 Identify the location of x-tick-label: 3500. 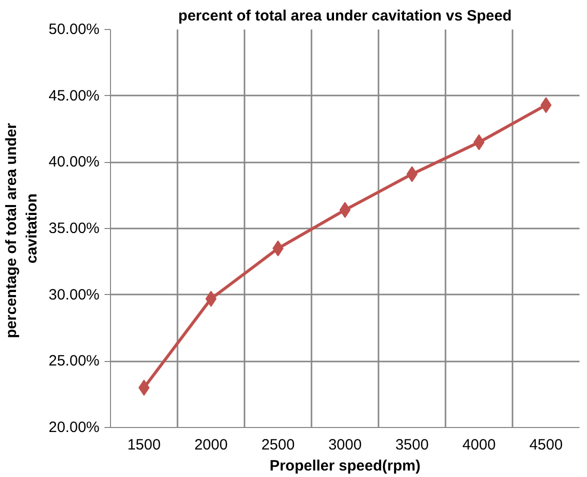
(412, 445).